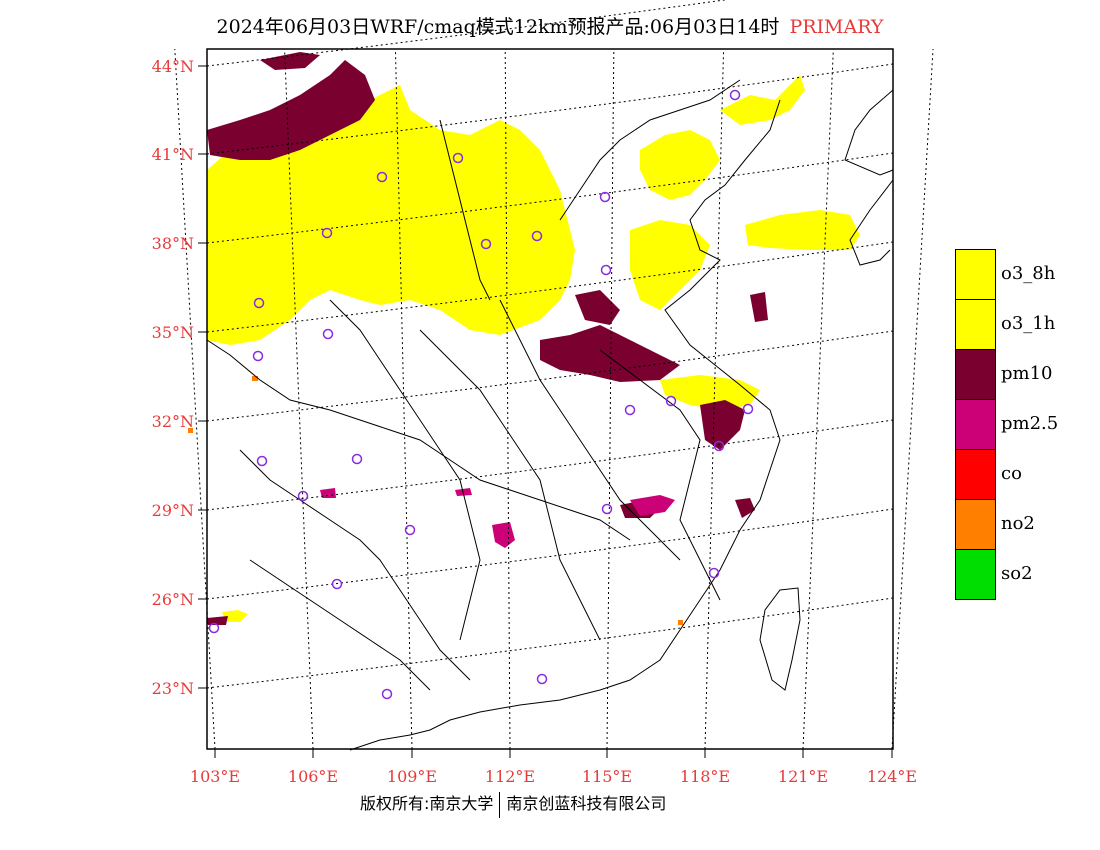 The width and height of the screenshot is (1100, 850). I want to click on pm10-region-inner-mongolia, so click(291, 110).